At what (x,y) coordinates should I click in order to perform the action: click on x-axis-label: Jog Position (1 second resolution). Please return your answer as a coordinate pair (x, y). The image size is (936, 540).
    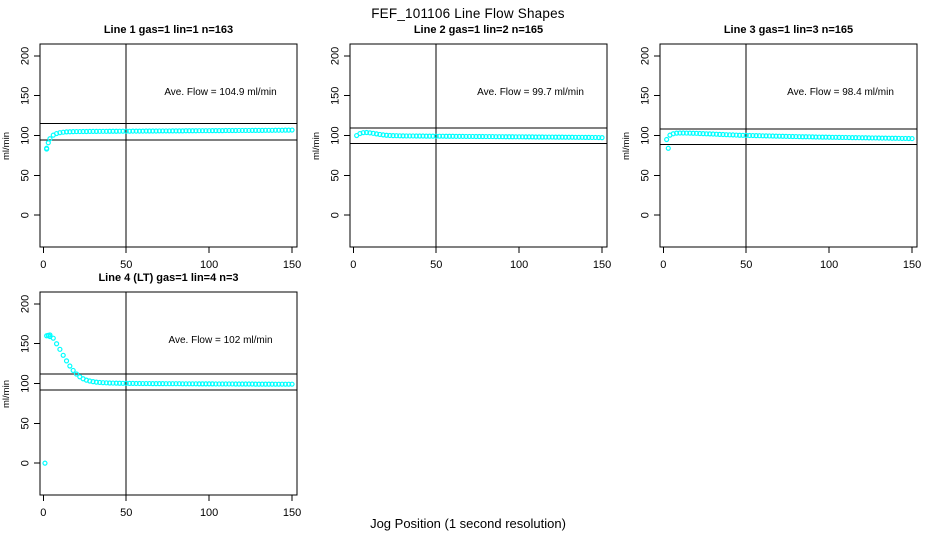
    Looking at the image, I should click on (468, 523).